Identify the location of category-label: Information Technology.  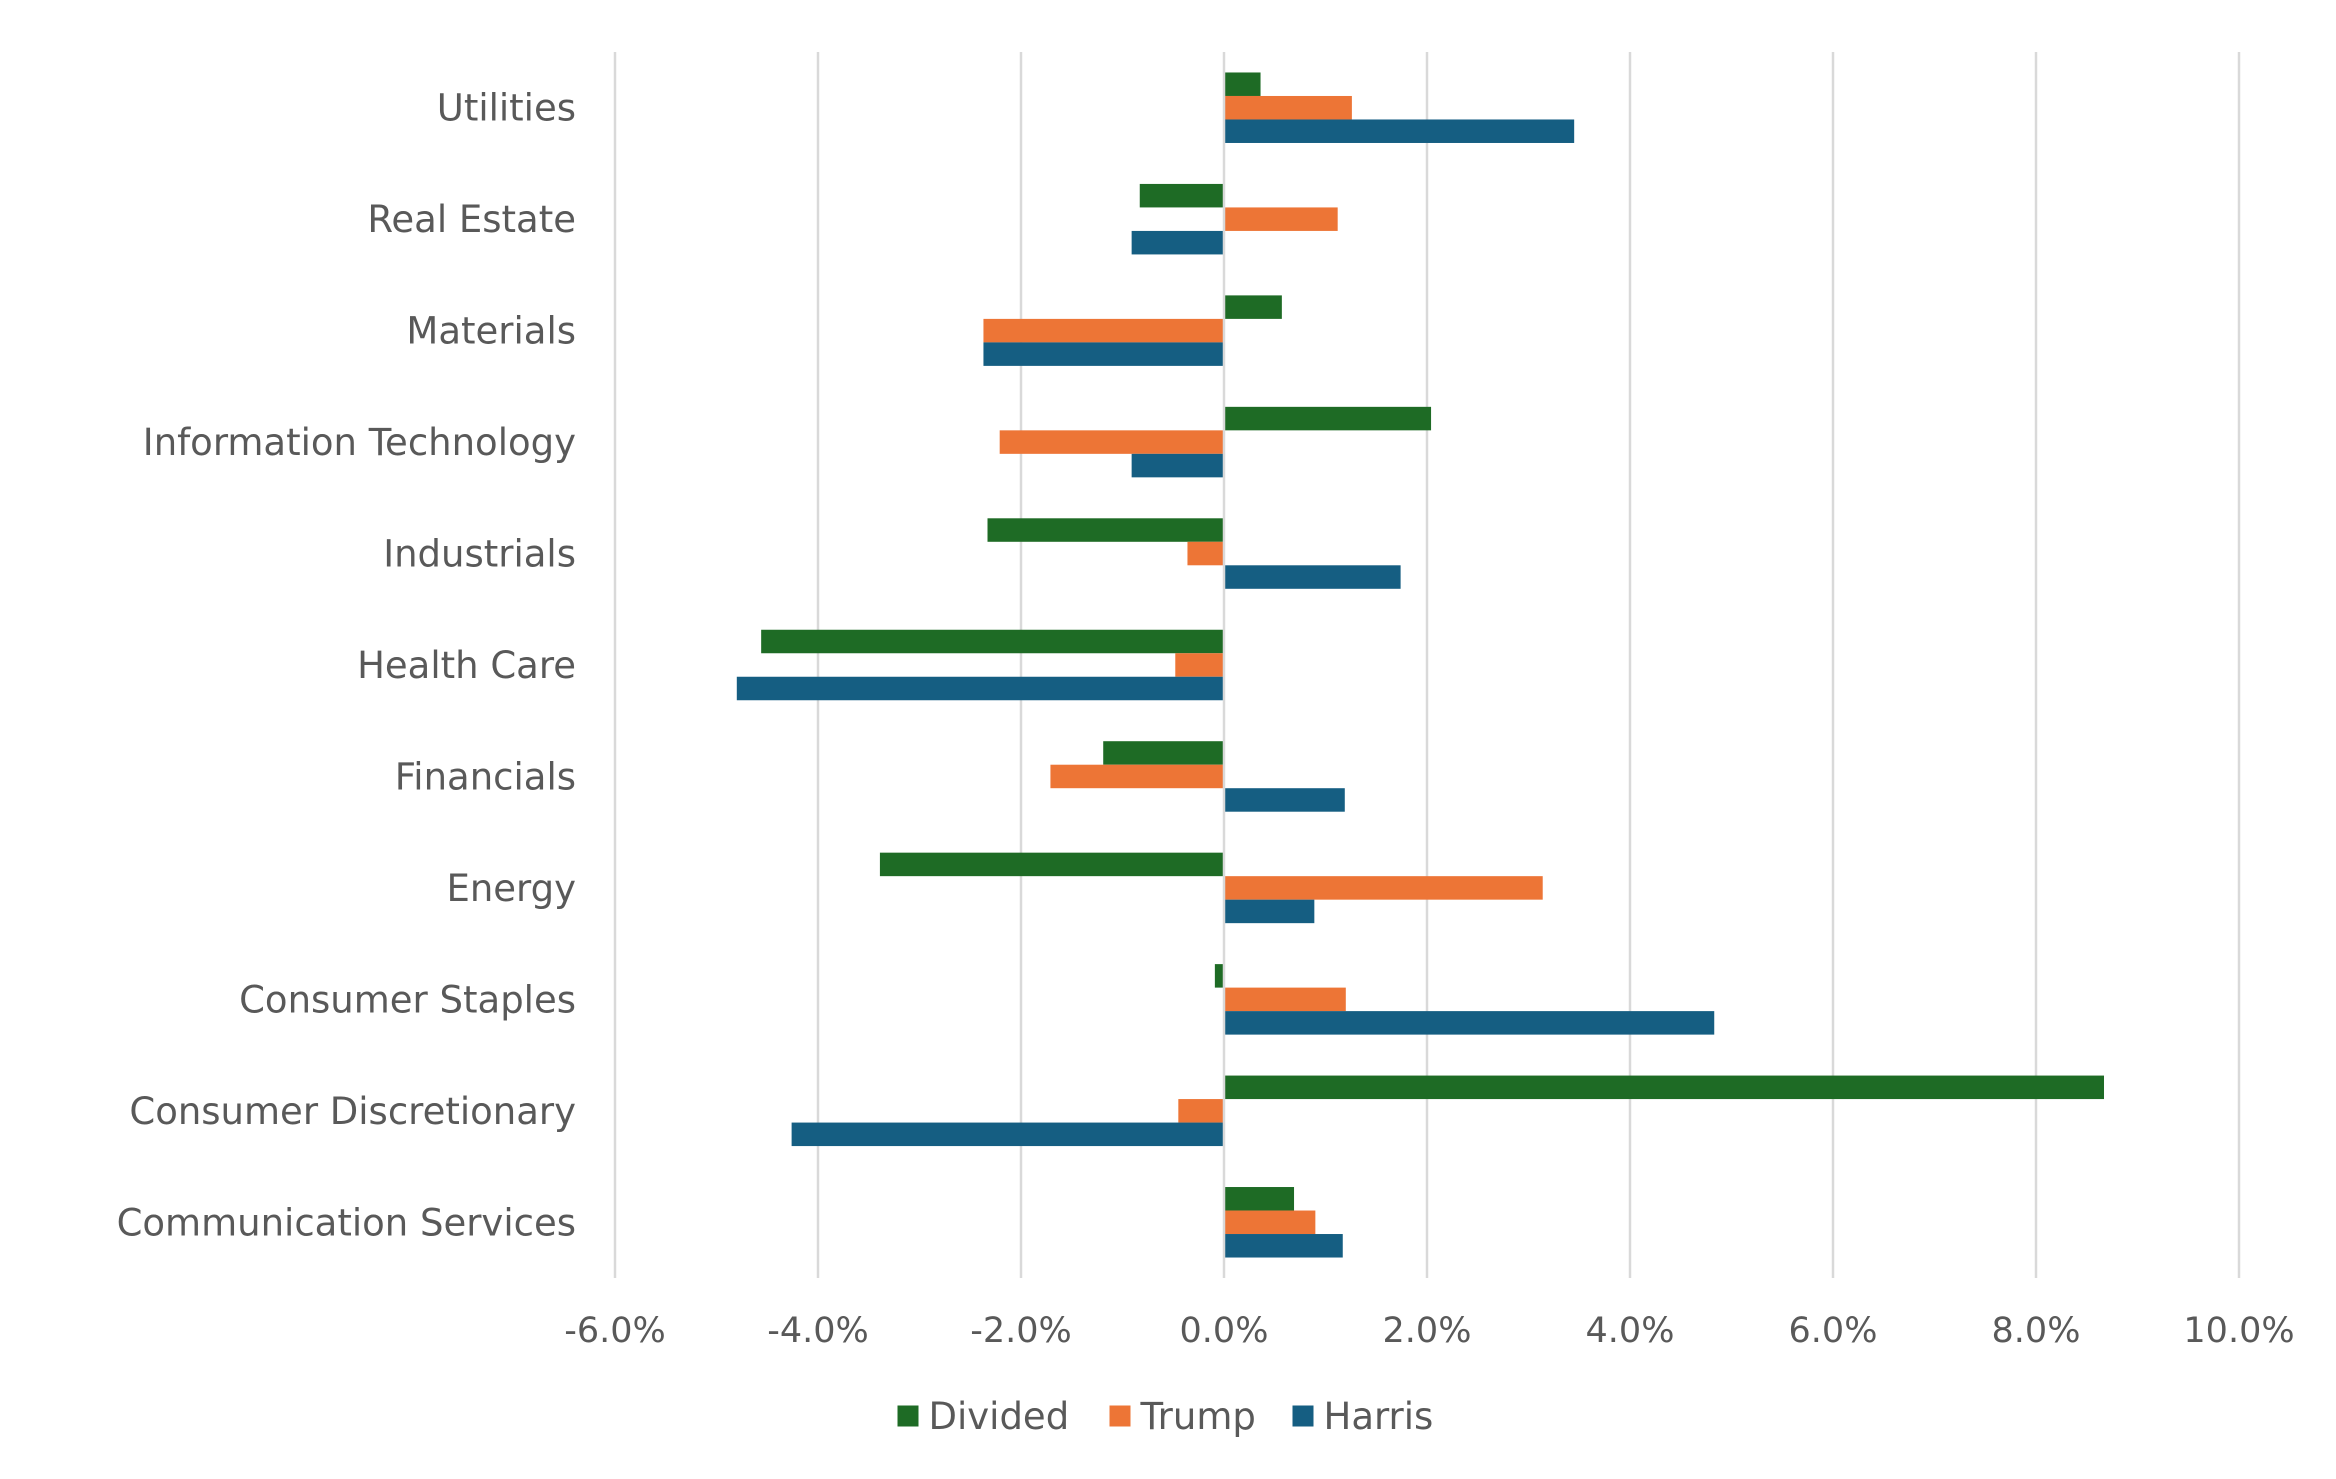
(359, 442).